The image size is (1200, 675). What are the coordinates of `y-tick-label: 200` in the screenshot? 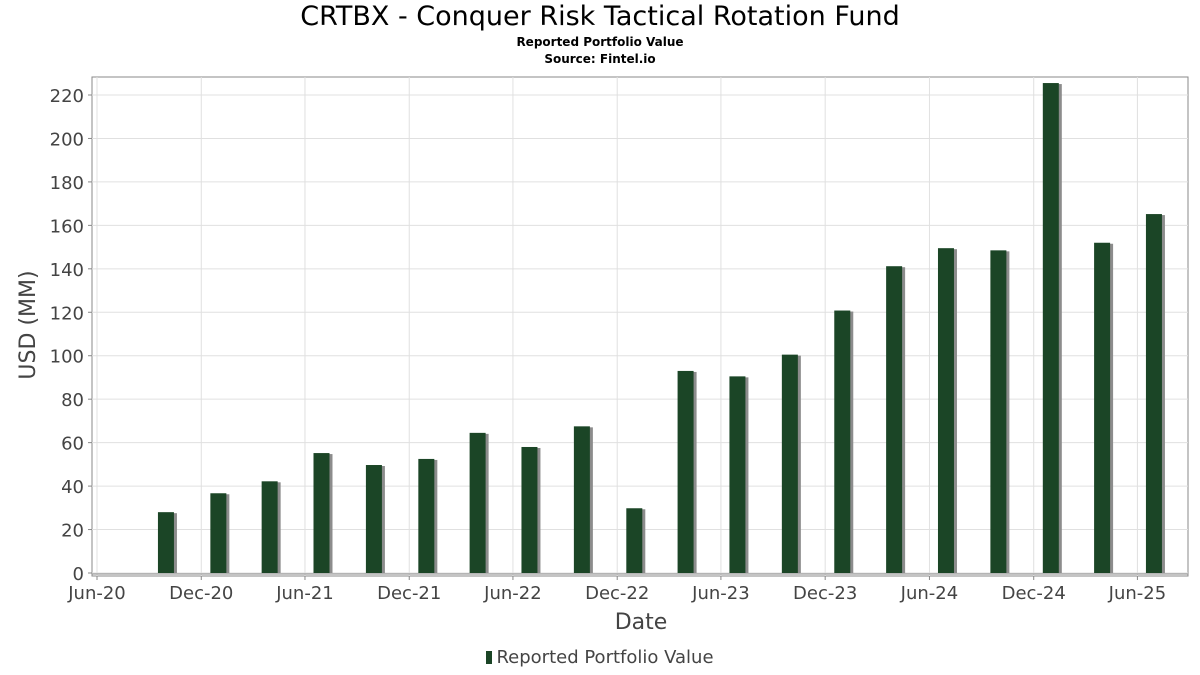 It's located at (67, 139).